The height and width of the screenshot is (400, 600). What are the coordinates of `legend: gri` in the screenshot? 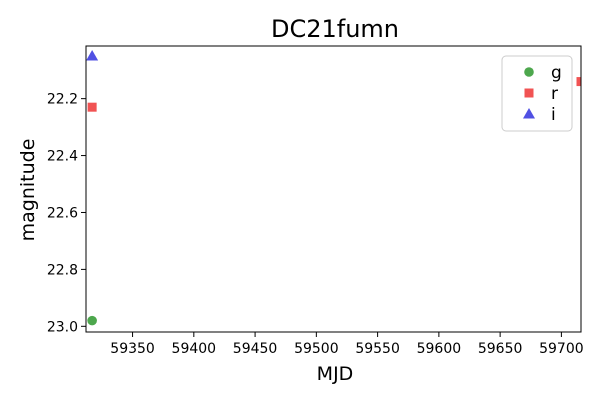 It's located at (537, 93).